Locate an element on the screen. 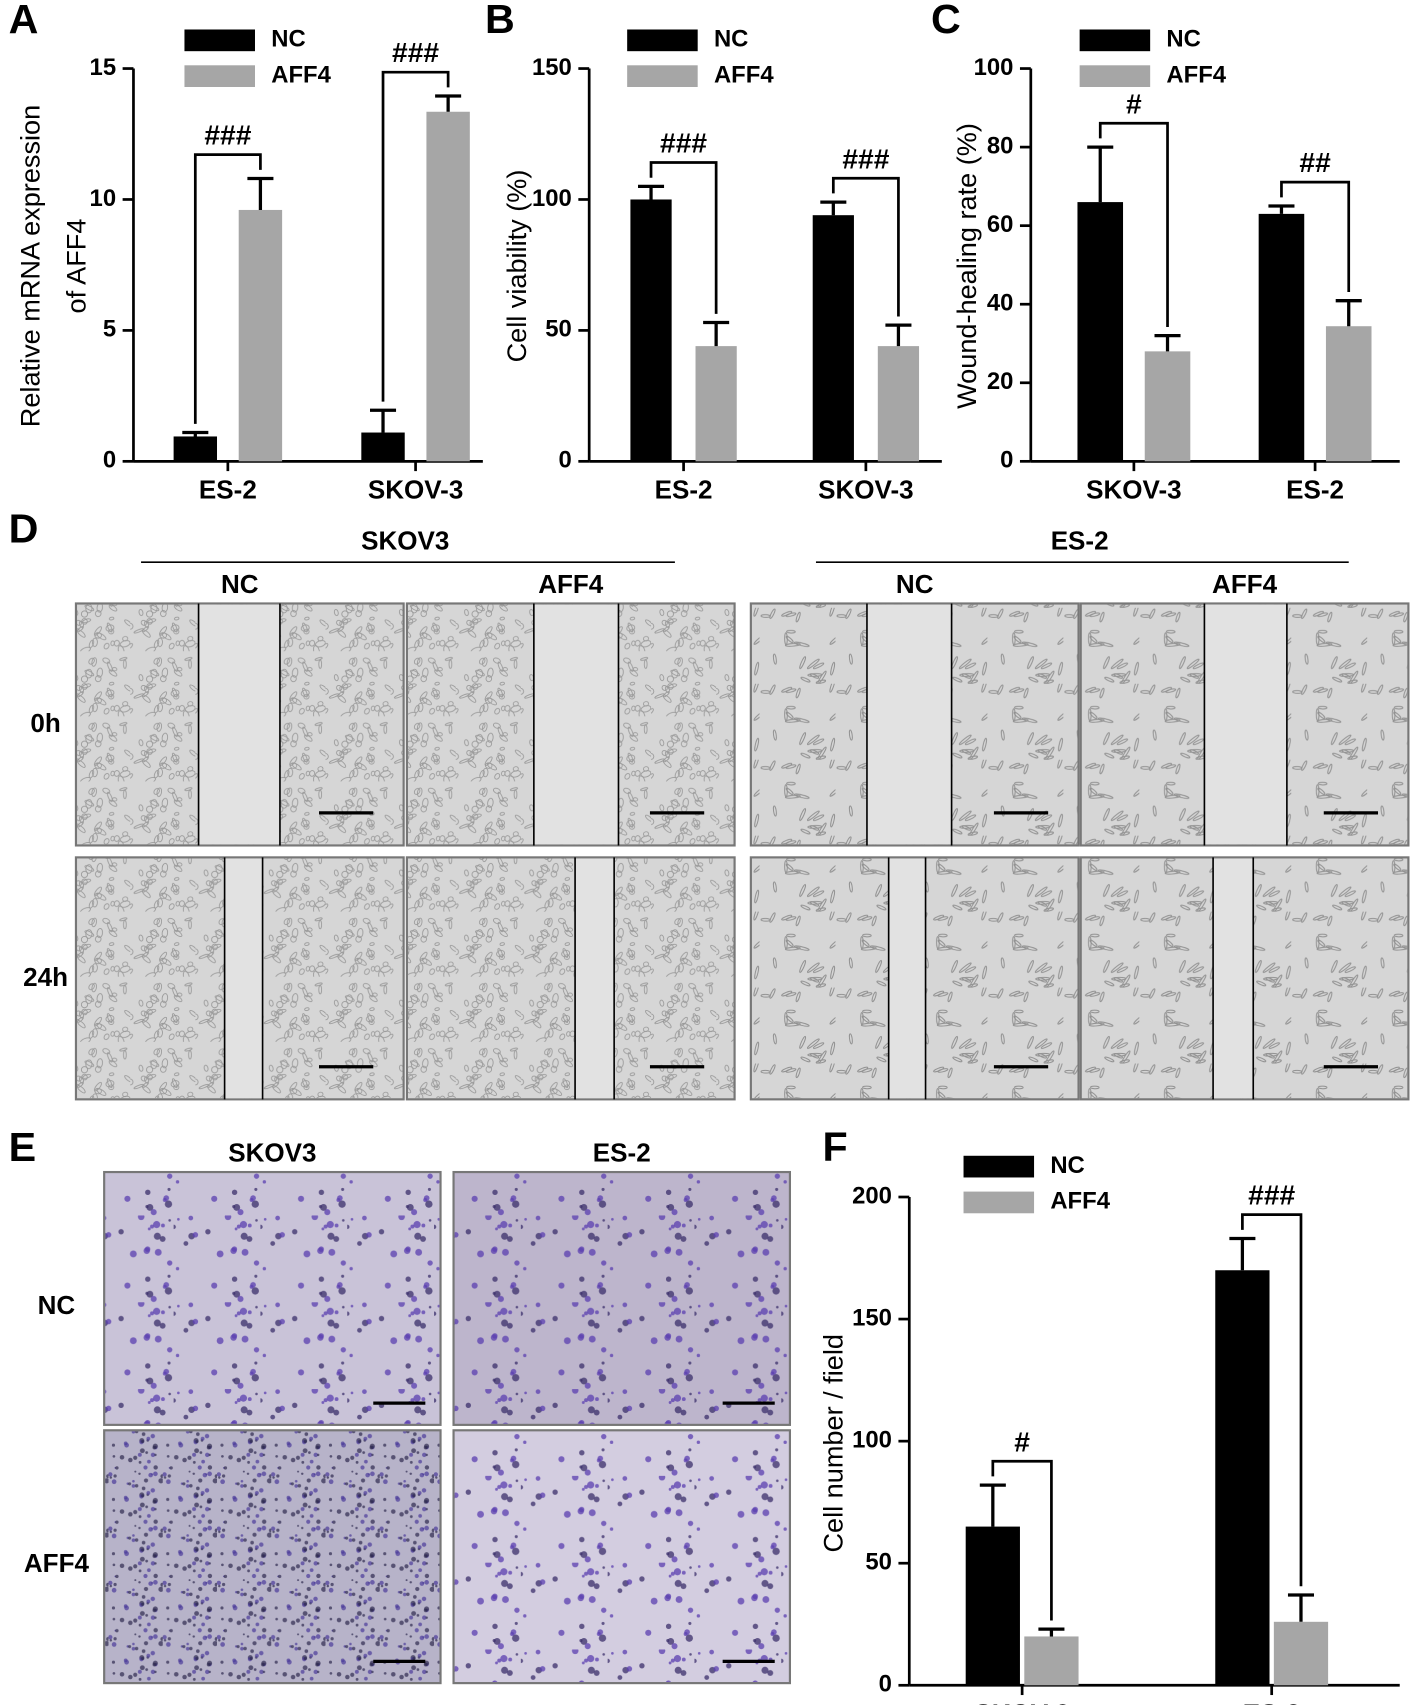 The image size is (1416, 1705). group-label: ES-2 is located at coordinates (1080, 541).